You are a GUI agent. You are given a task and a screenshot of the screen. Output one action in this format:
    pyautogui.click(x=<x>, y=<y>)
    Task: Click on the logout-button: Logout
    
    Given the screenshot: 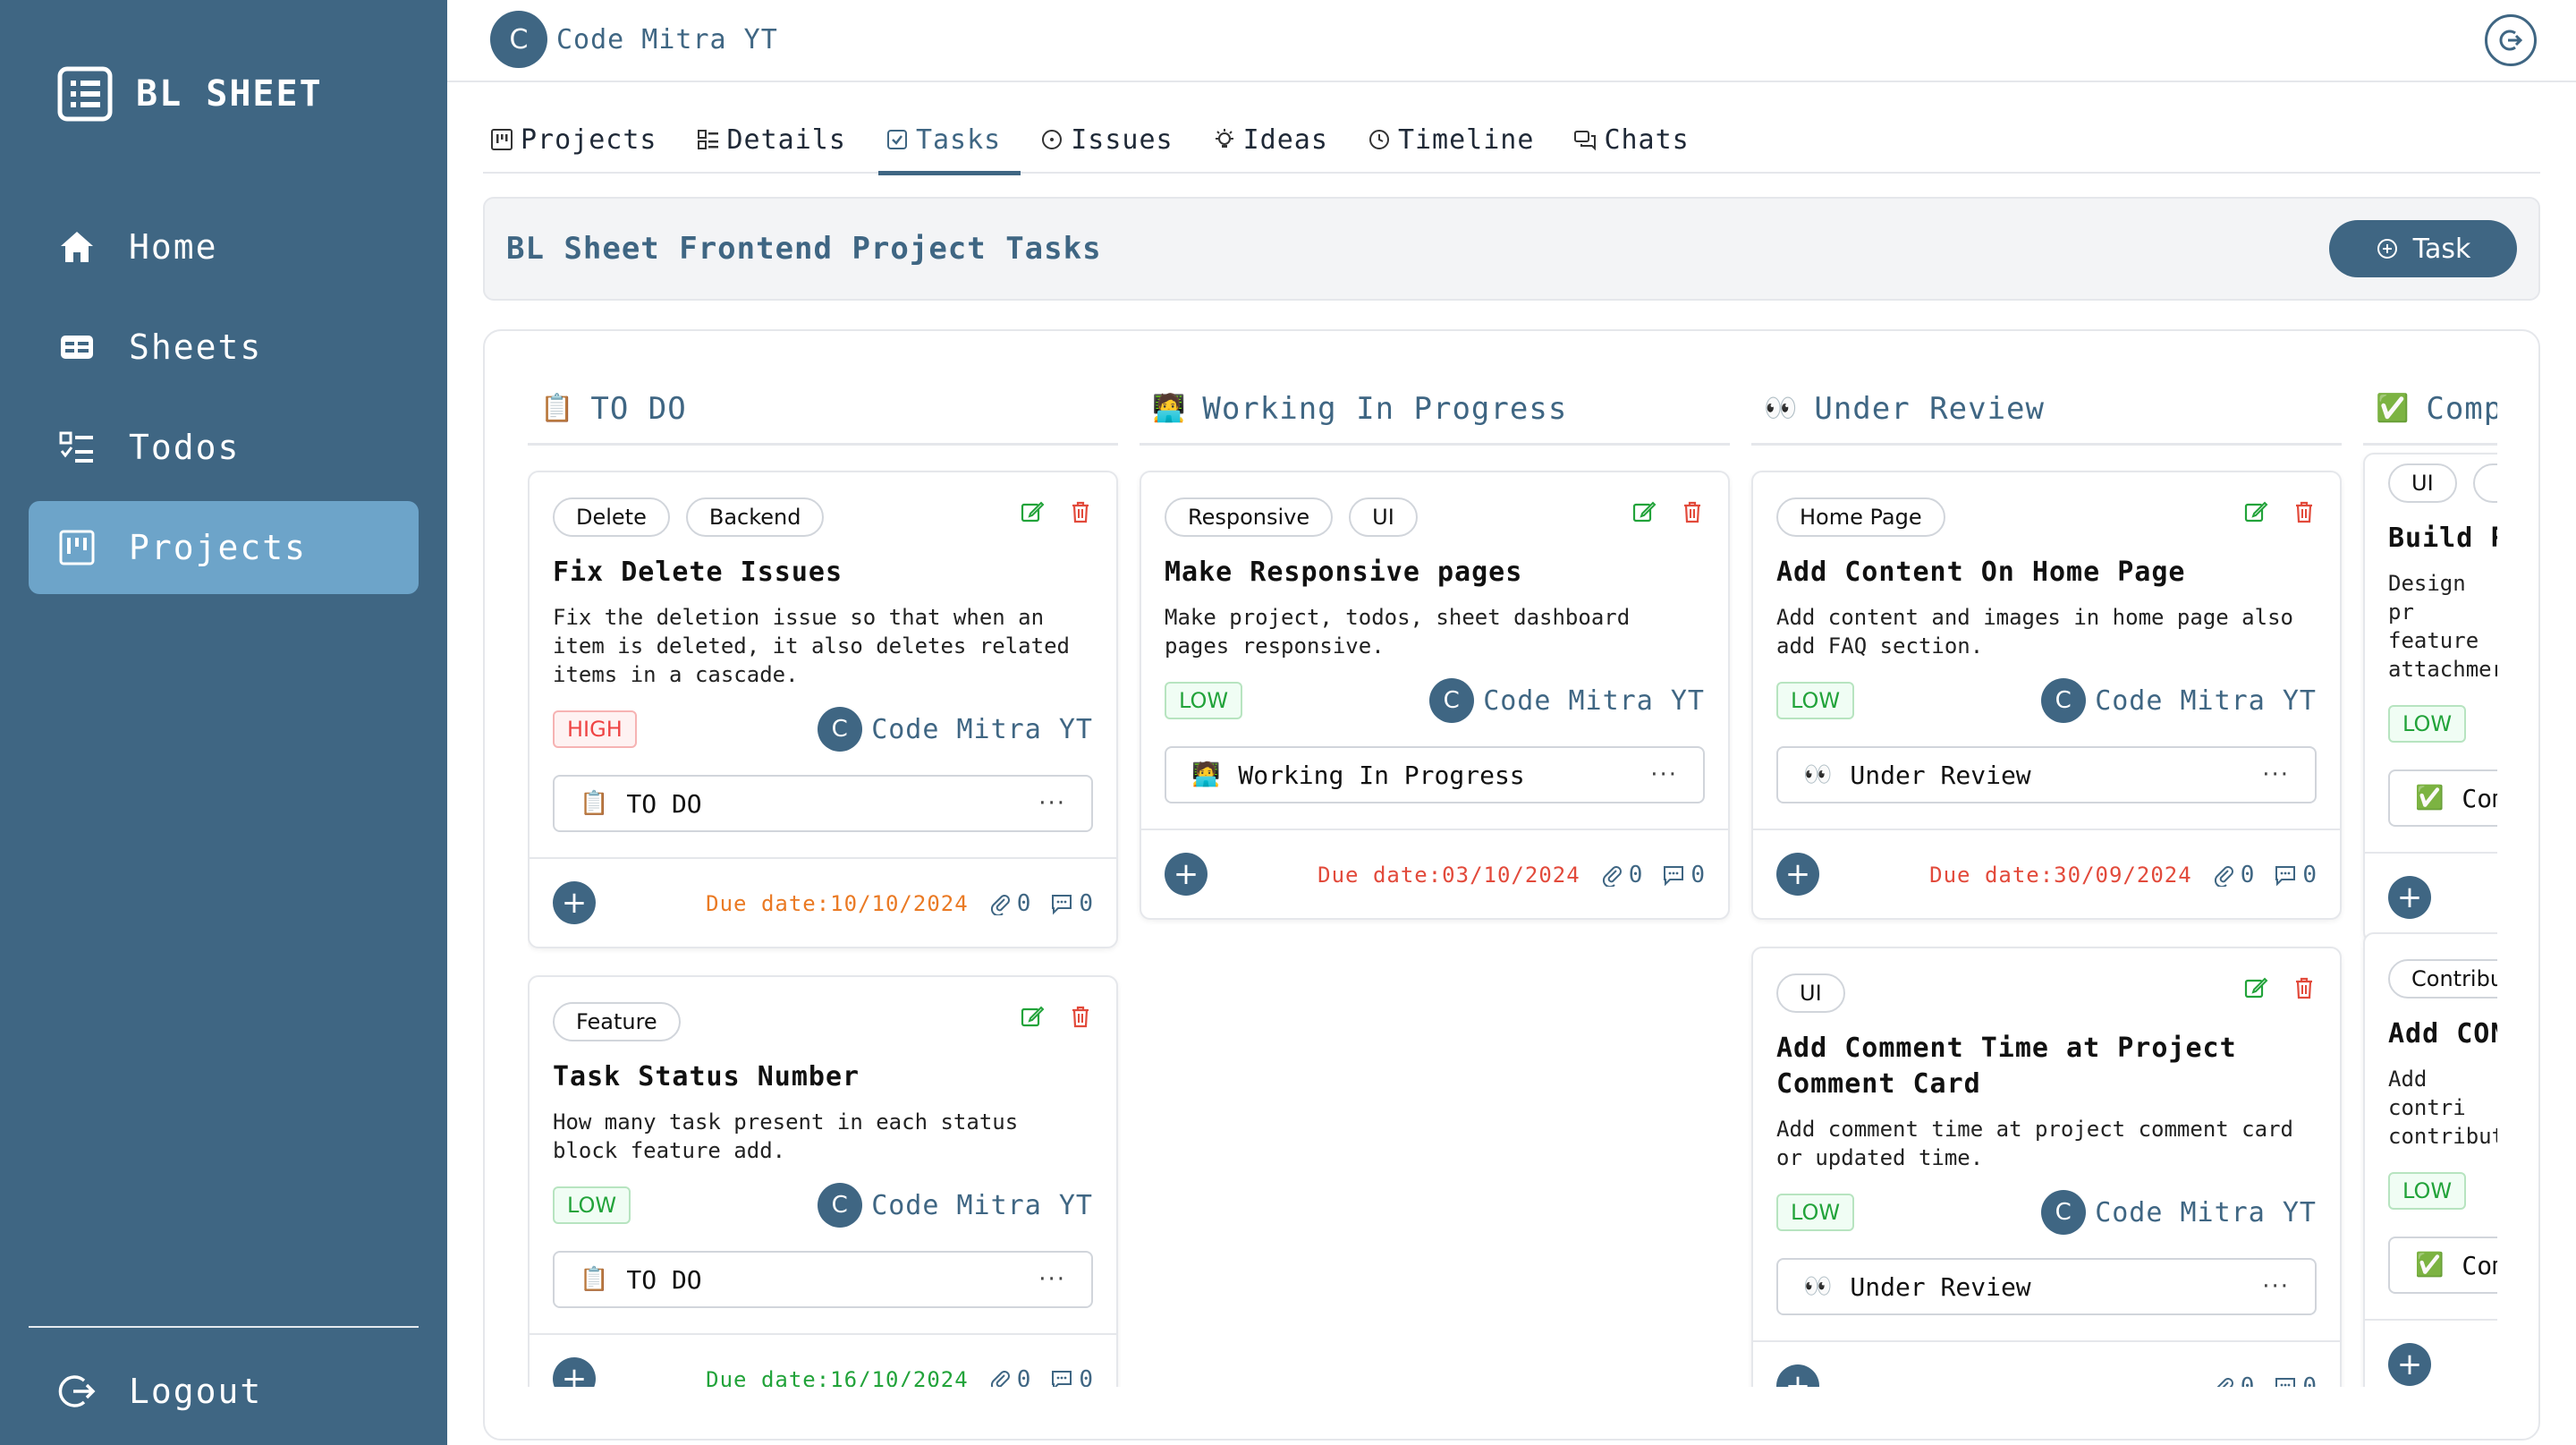 What is the action you would take?
    pyautogui.click(x=159, y=1391)
    